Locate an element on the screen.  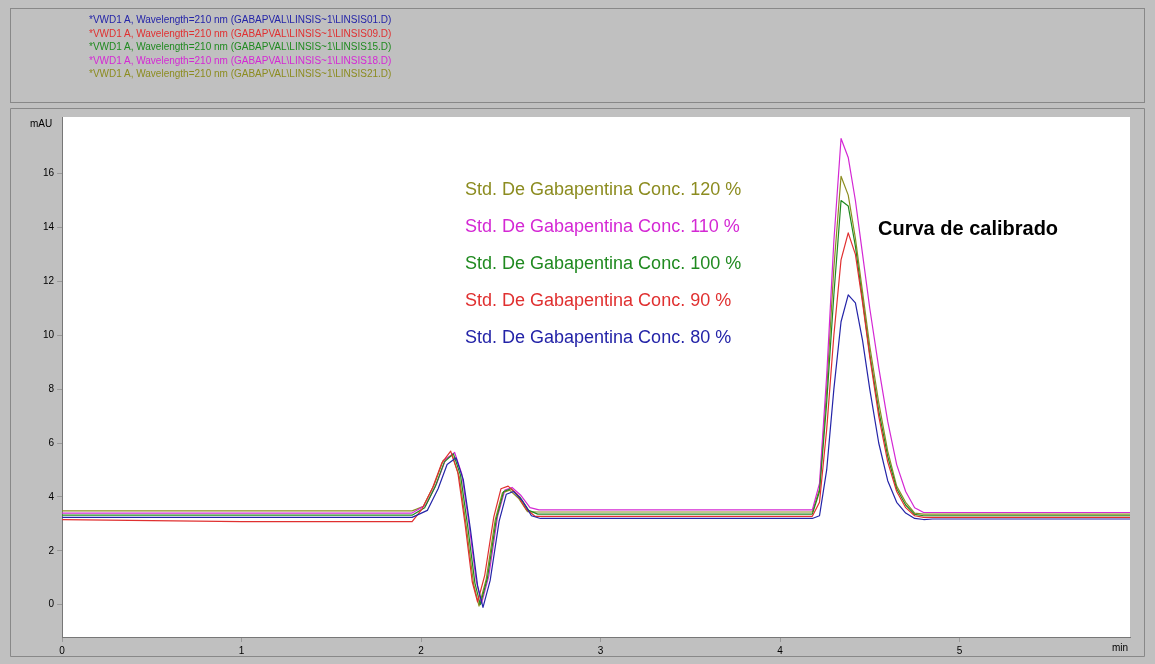
annotation: Curva de calibrado is located at coordinates (968, 227).